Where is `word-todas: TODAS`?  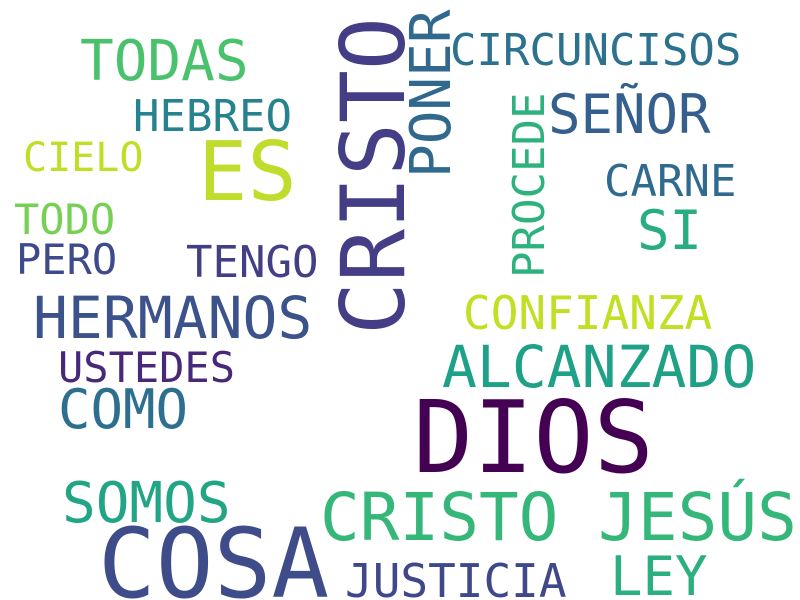 word-todas: TODAS is located at coordinates (164, 61).